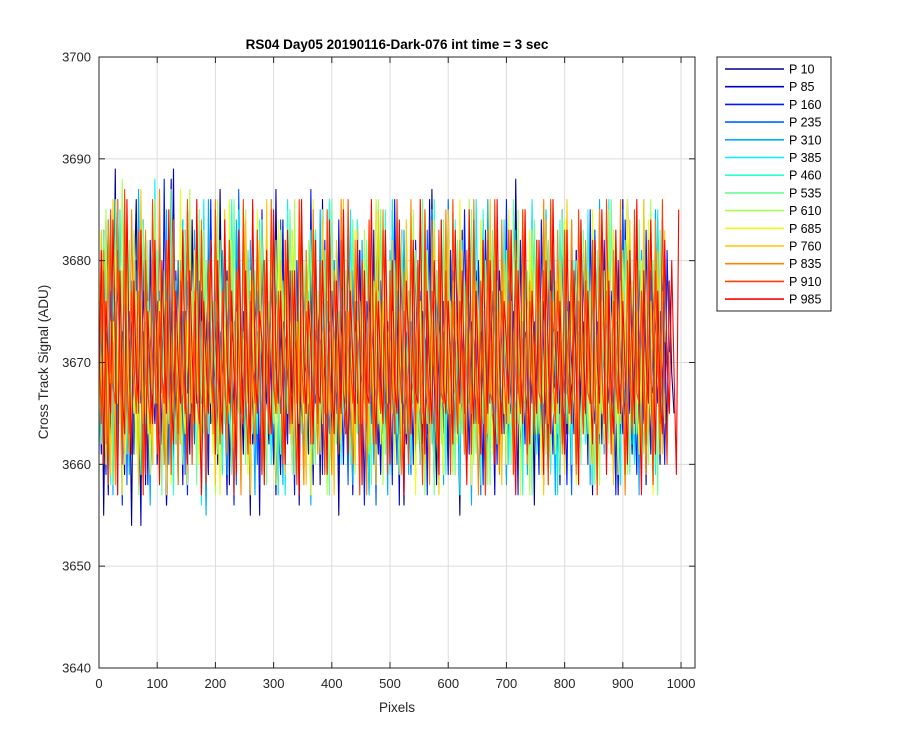 The width and height of the screenshot is (900, 750). What do you see at coordinates (805, 264) in the screenshot?
I see `legend-entry: P 835` at bounding box center [805, 264].